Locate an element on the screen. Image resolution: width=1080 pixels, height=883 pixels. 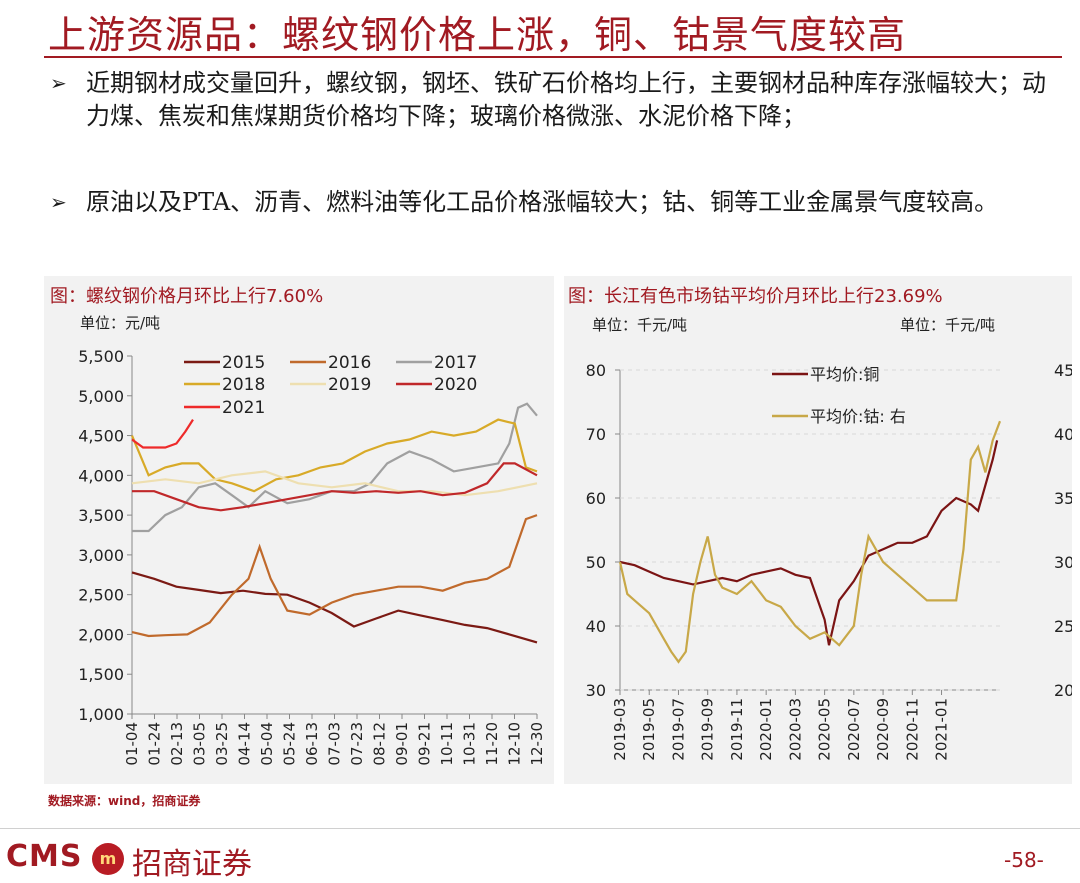
rebar-y-tick-label: 3,500 is located at coordinates (101, 515).